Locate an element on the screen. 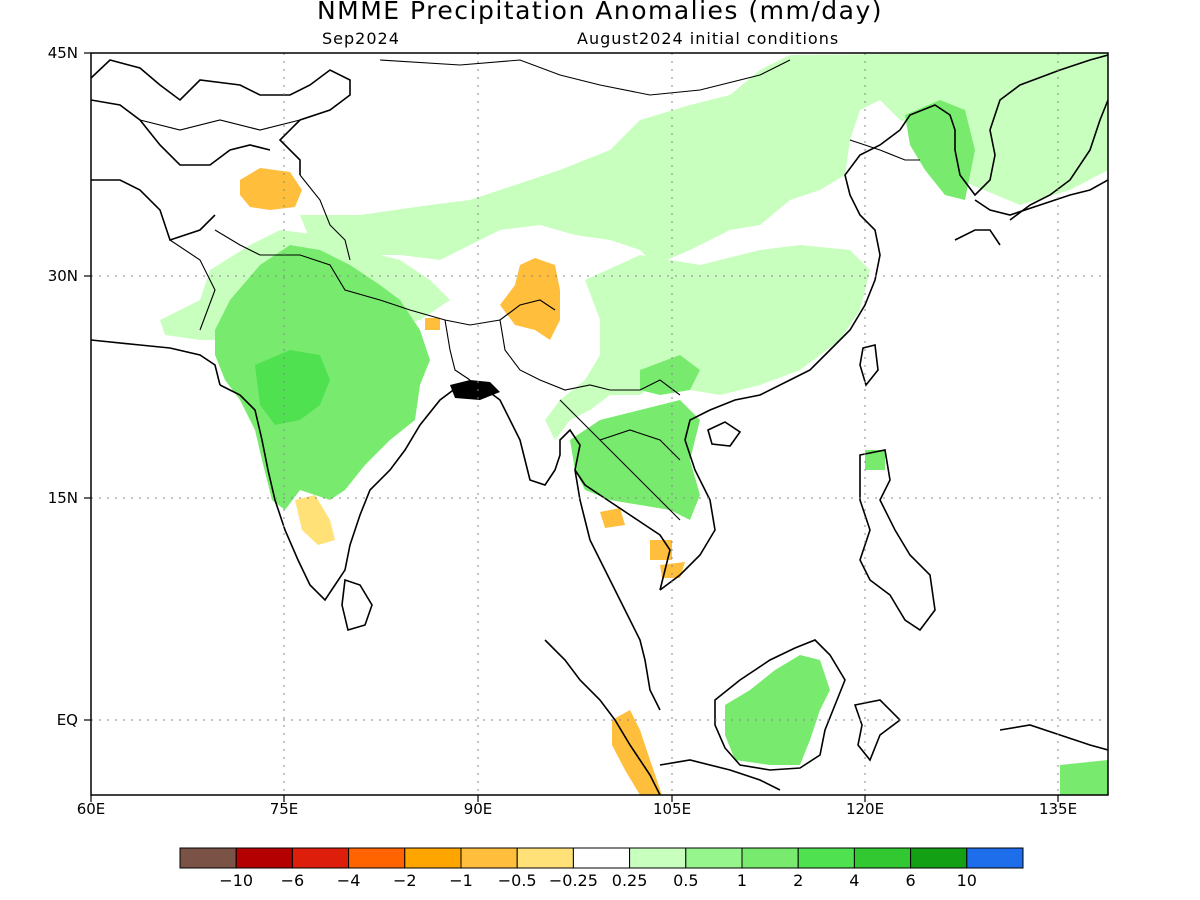 The height and width of the screenshot is (900, 1200). colorbar-label: −10 is located at coordinates (236, 880).